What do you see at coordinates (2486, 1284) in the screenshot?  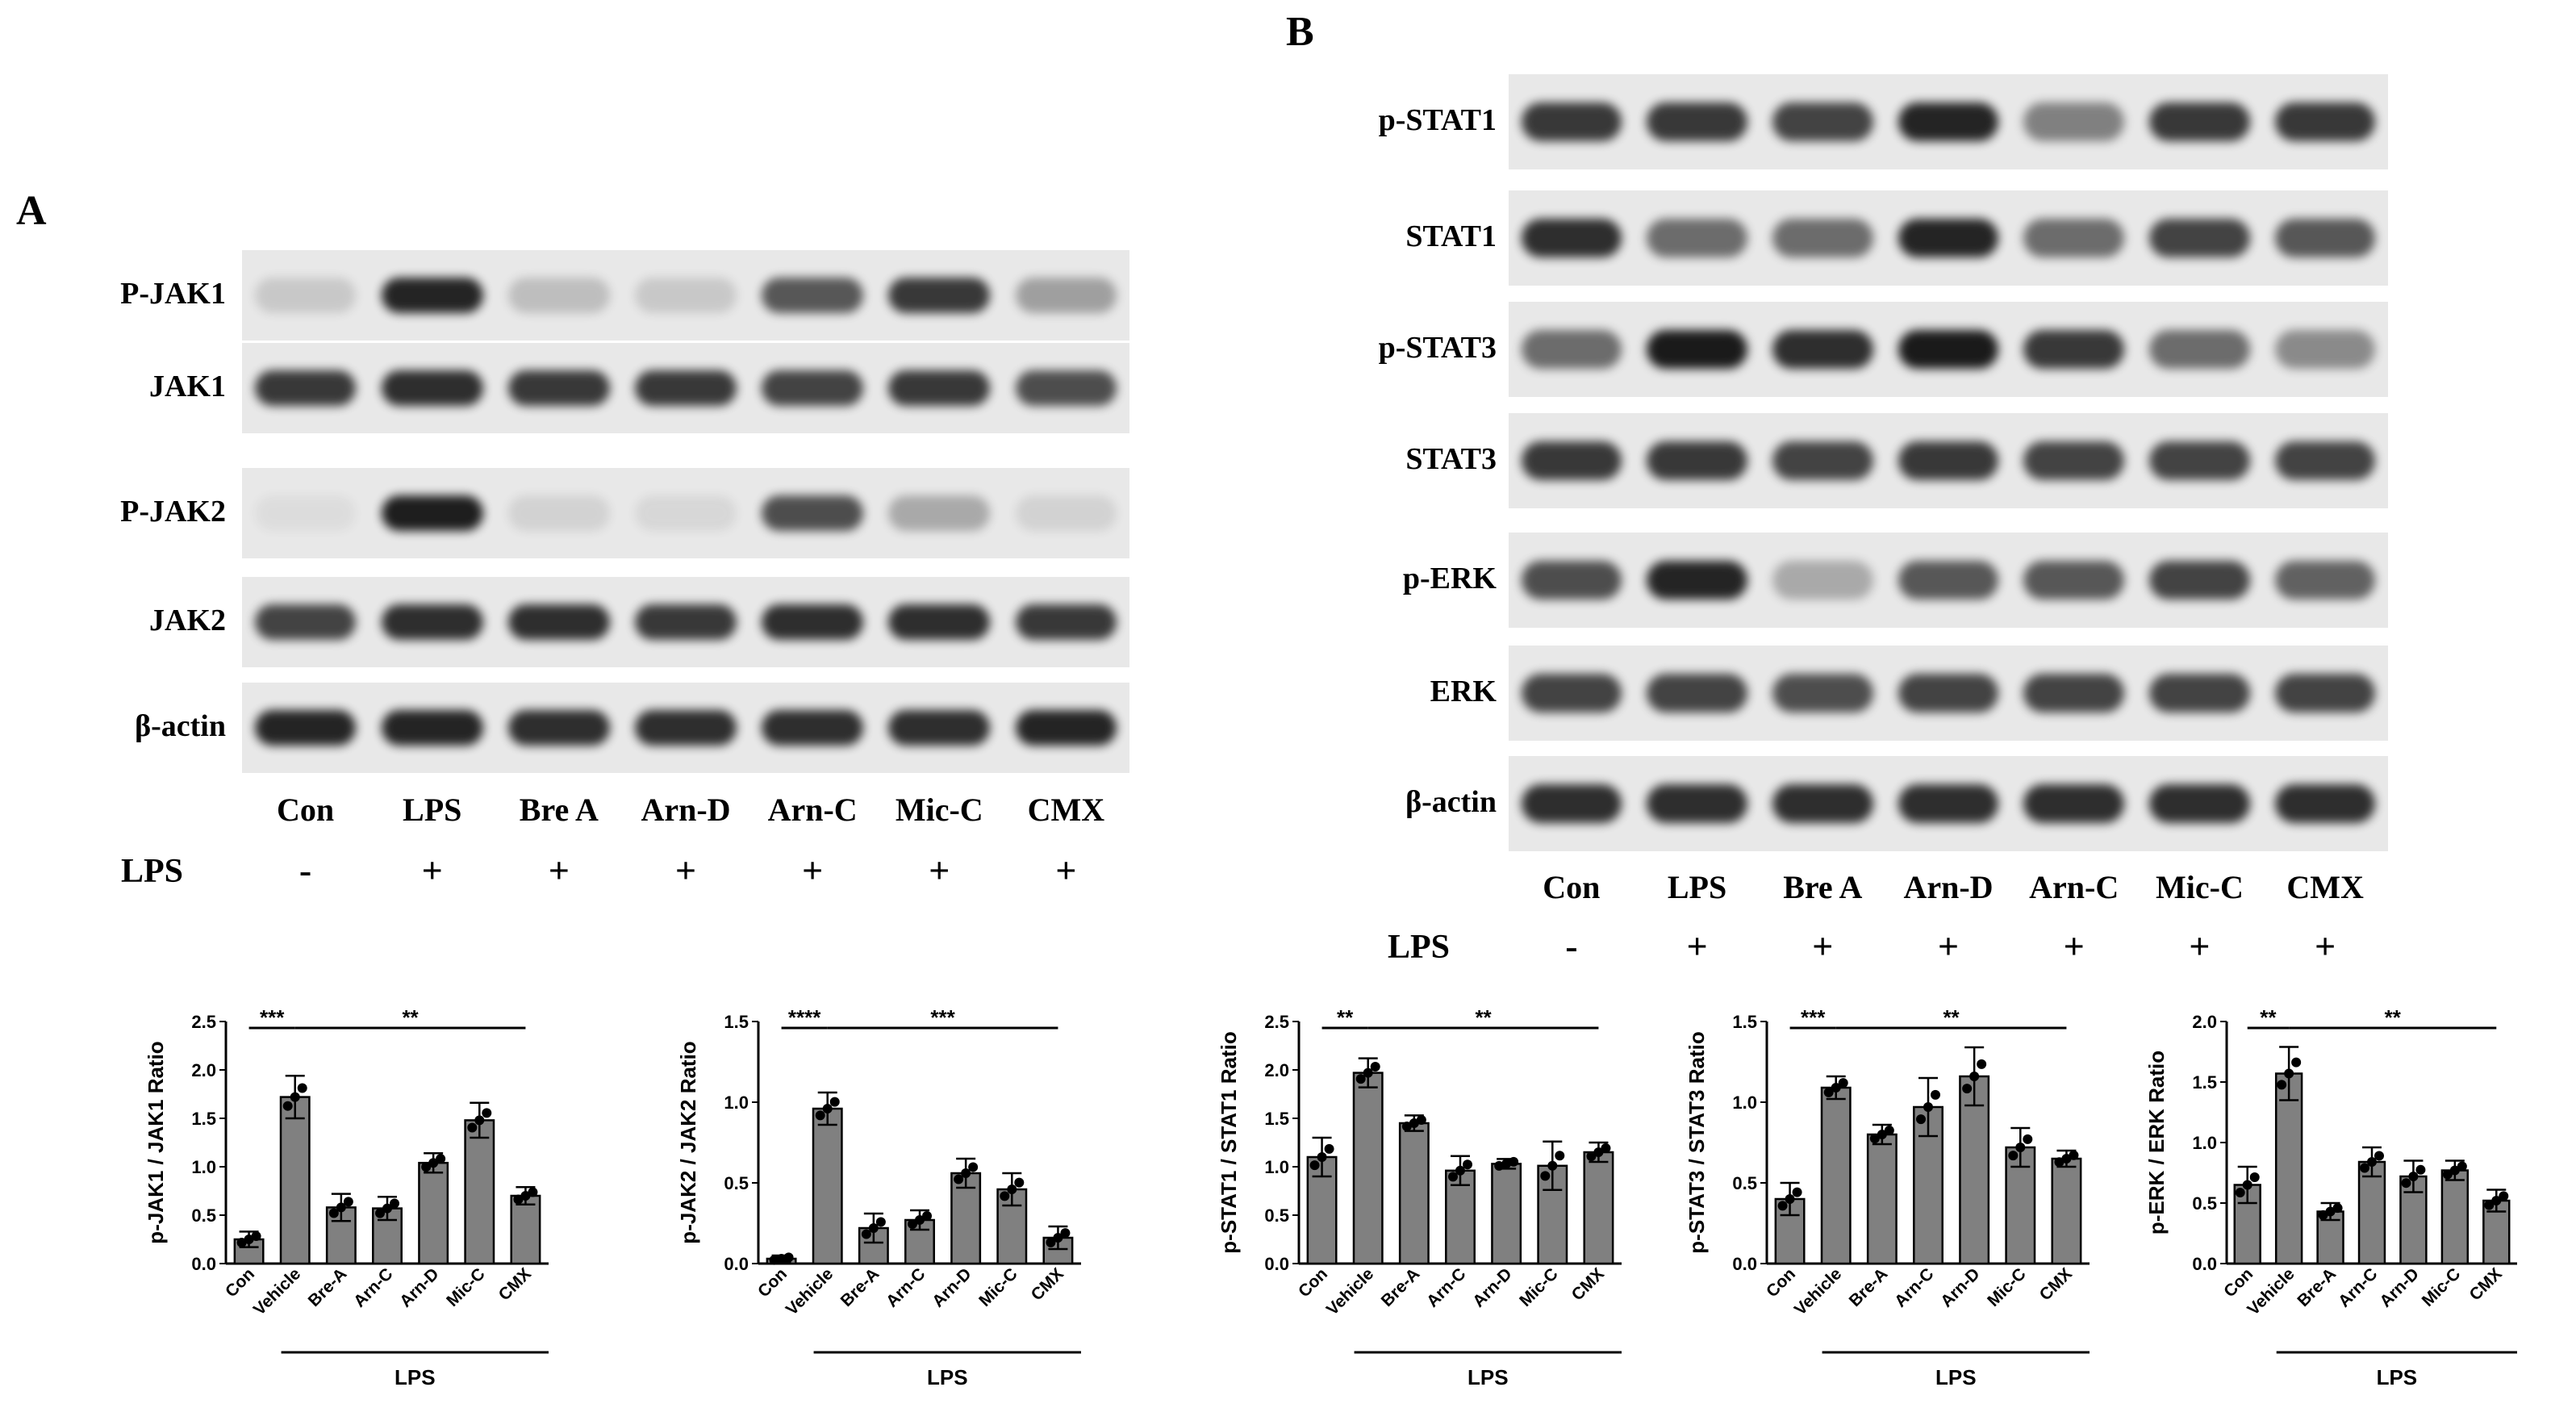 I see `x-tick-label: CMX` at bounding box center [2486, 1284].